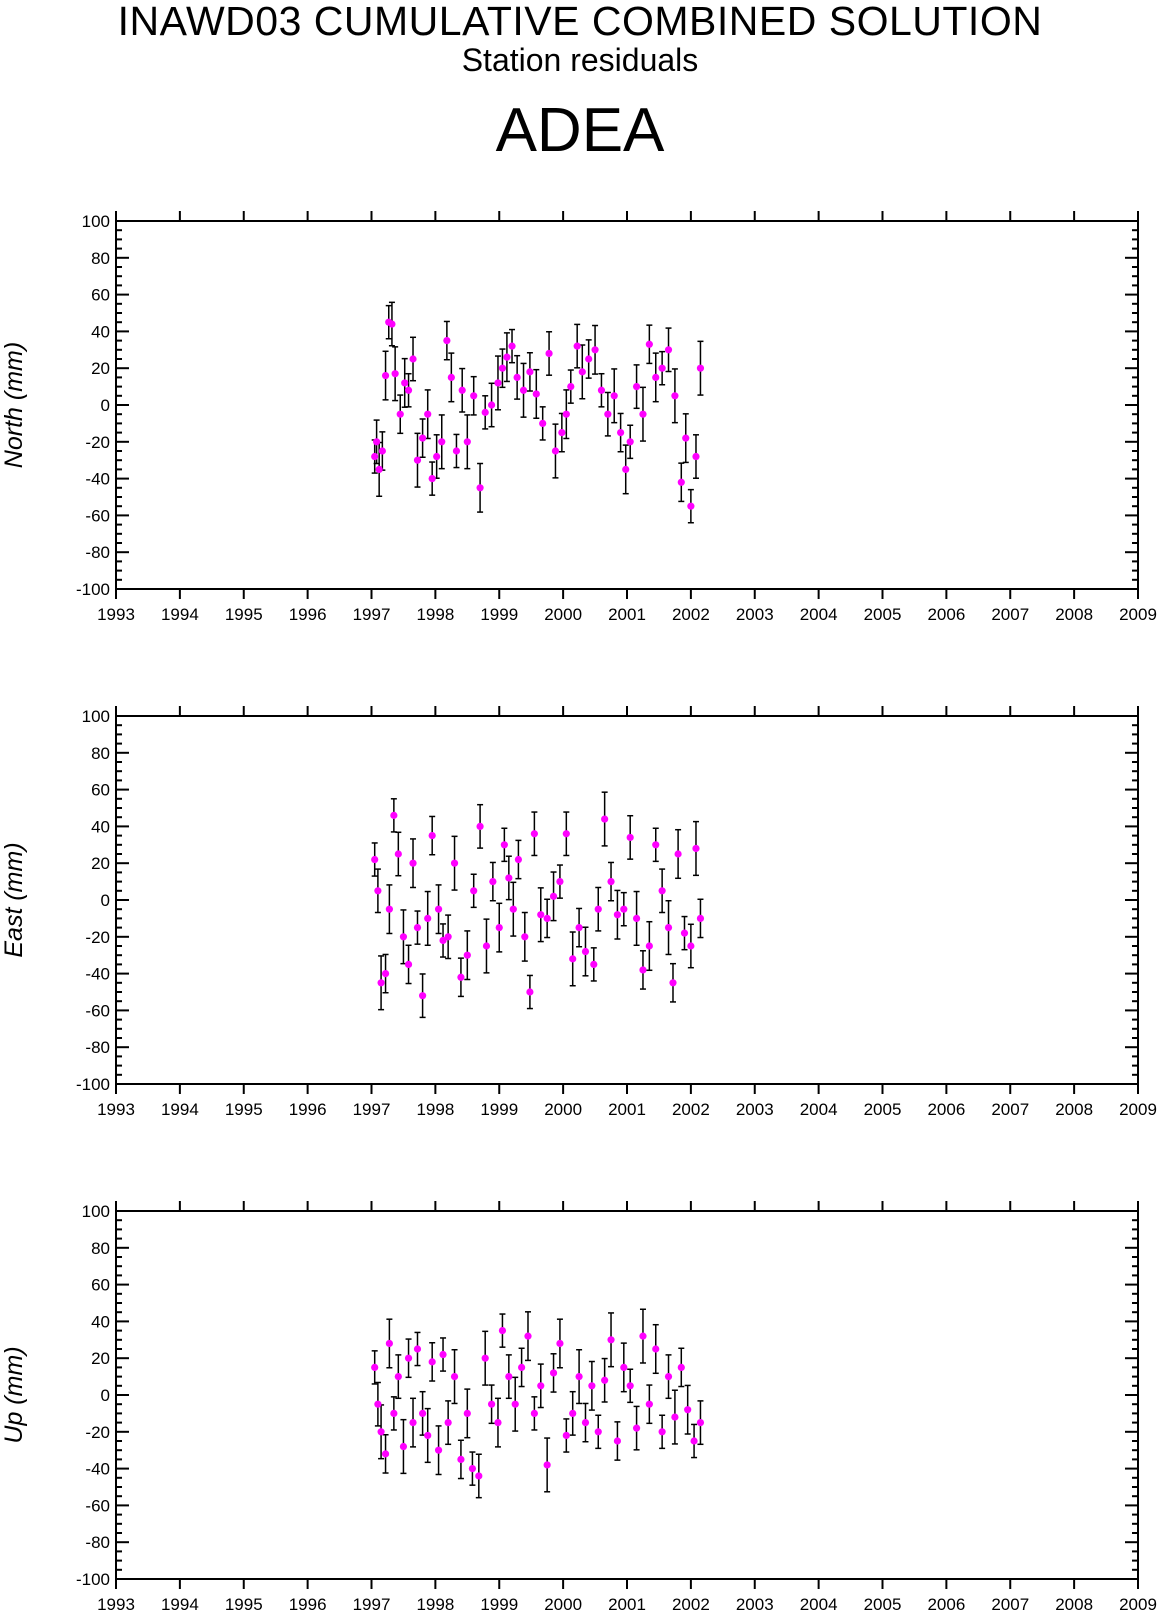 The image size is (1160, 1621). What do you see at coordinates (100, 826) in the screenshot?
I see `y-tick-label: 40` at bounding box center [100, 826].